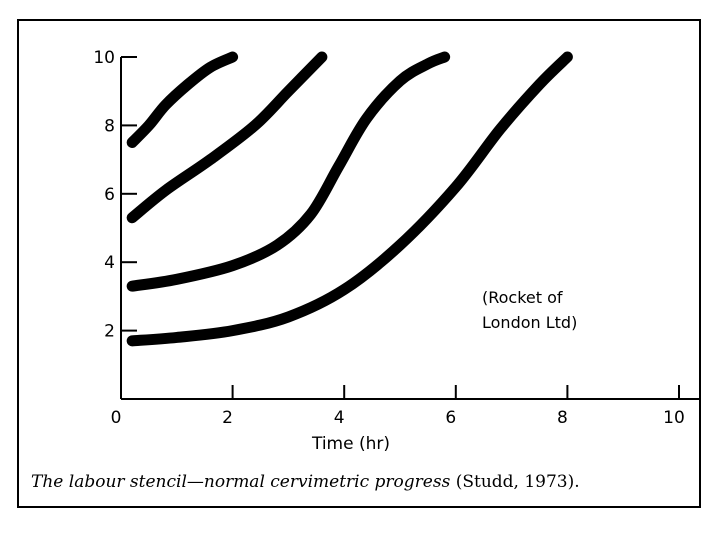 The width and height of the screenshot is (720, 540). Describe the element at coordinates (674, 418) in the screenshot. I see `x-tick-label: 10` at that location.